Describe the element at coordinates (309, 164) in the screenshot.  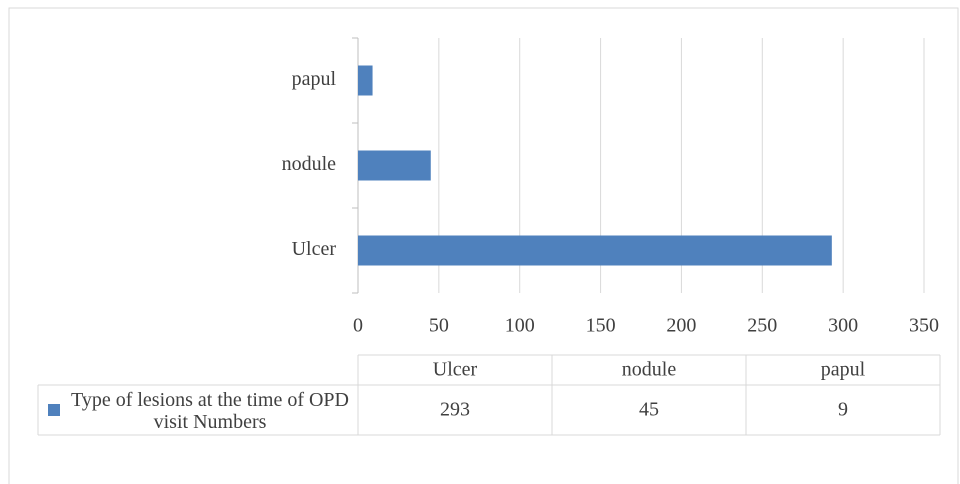
I see `y-tick-label: nodule` at that location.